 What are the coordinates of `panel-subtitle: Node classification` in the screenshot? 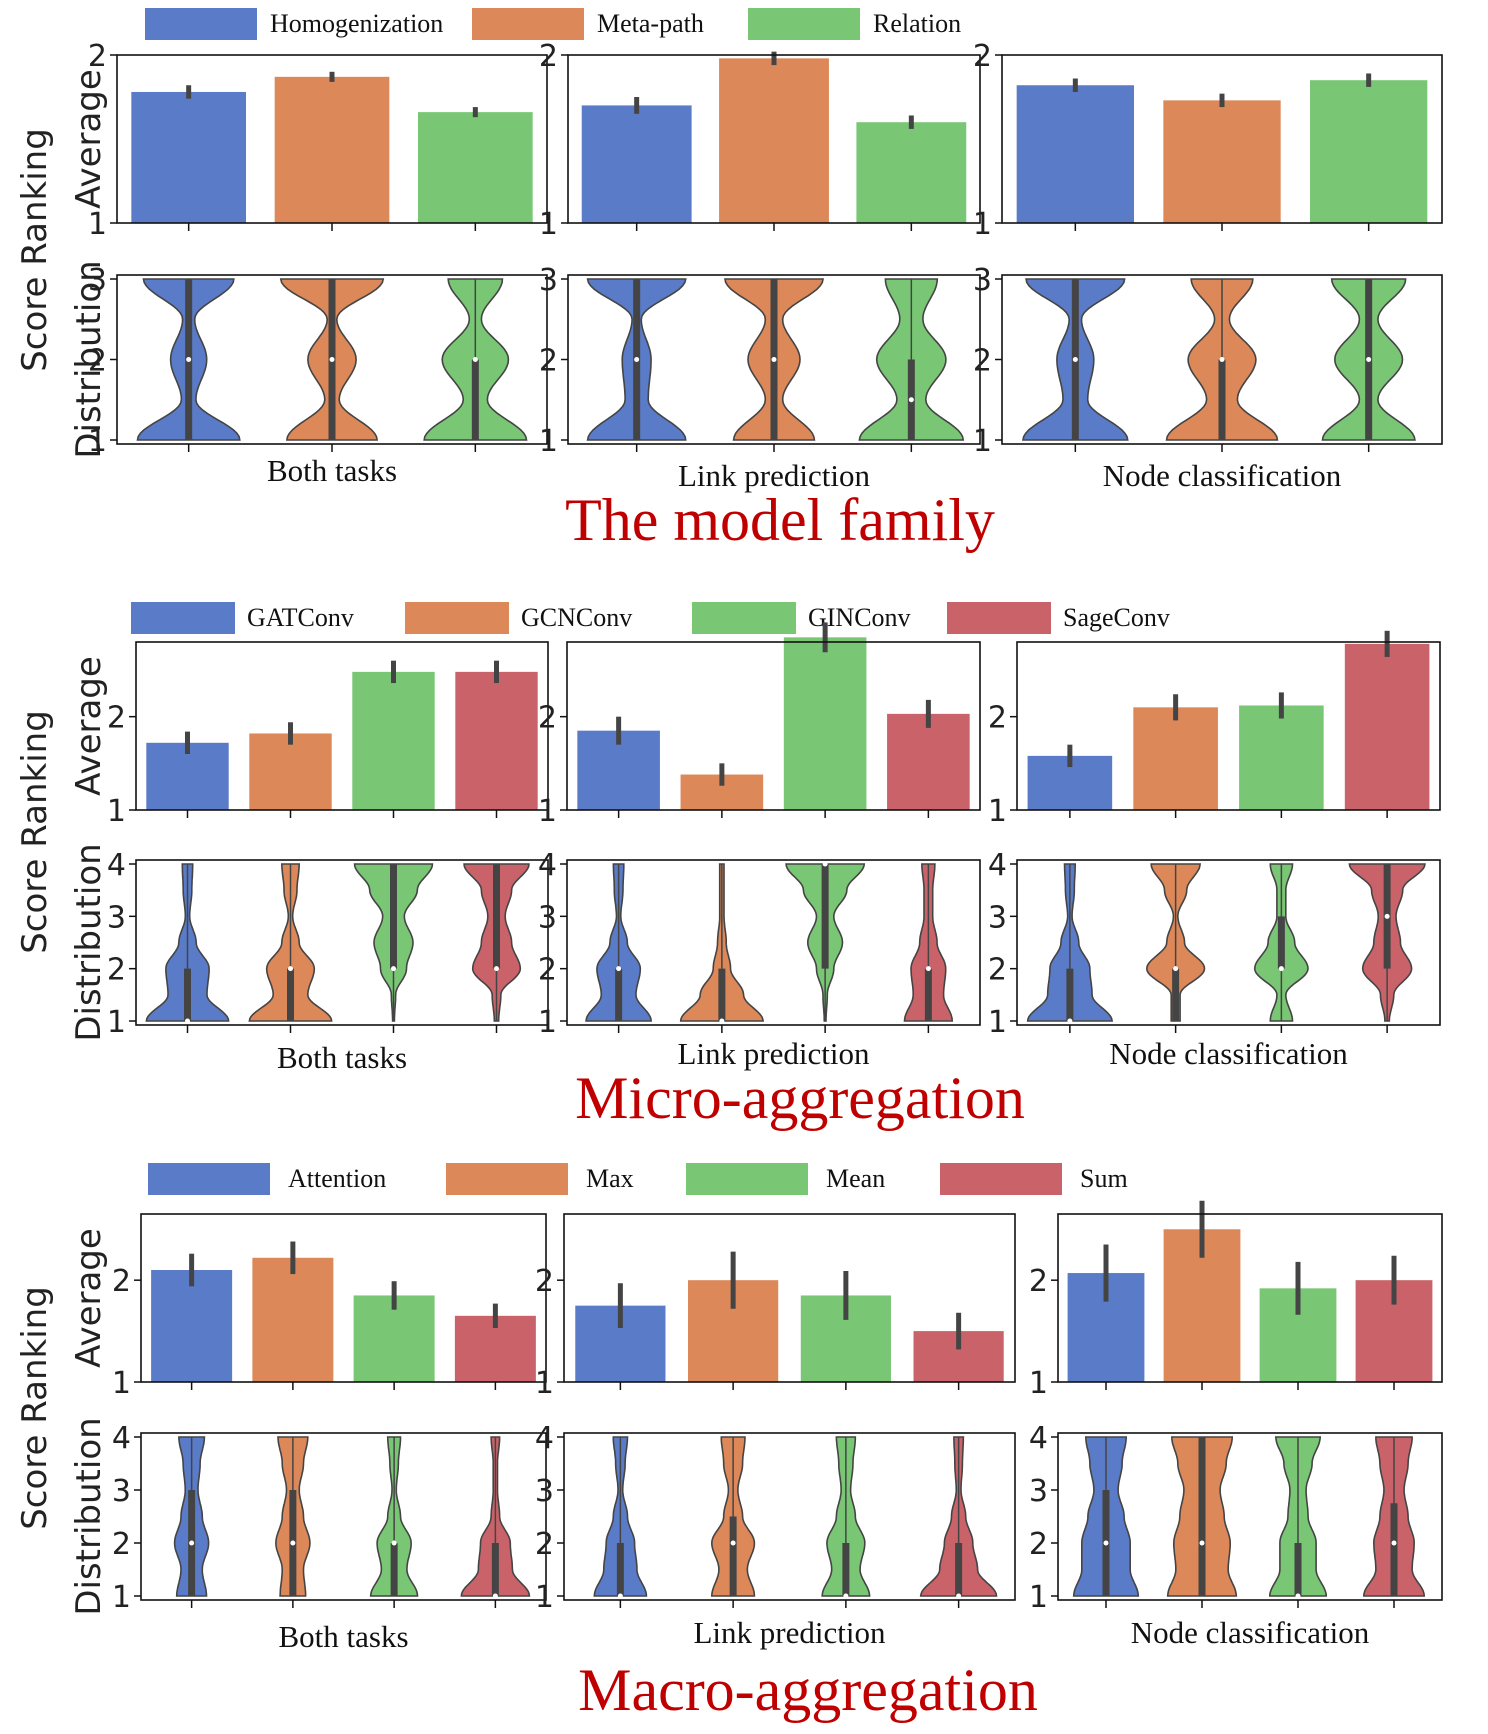 It's located at (1228, 1053).